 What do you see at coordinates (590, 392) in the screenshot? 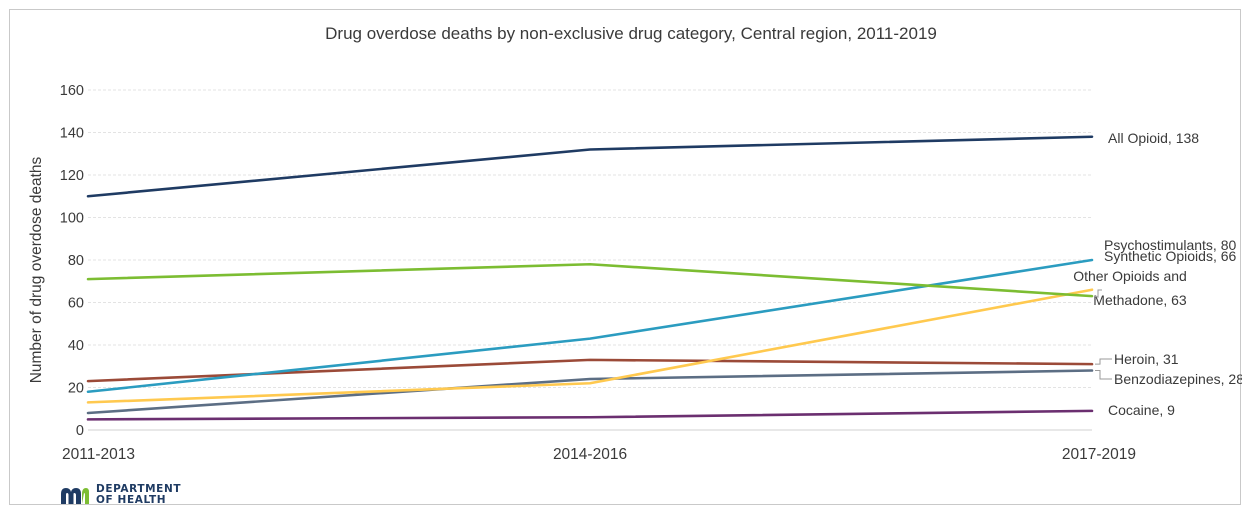
I see `series-line-benzodiazepines` at bounding box center [590, 392].